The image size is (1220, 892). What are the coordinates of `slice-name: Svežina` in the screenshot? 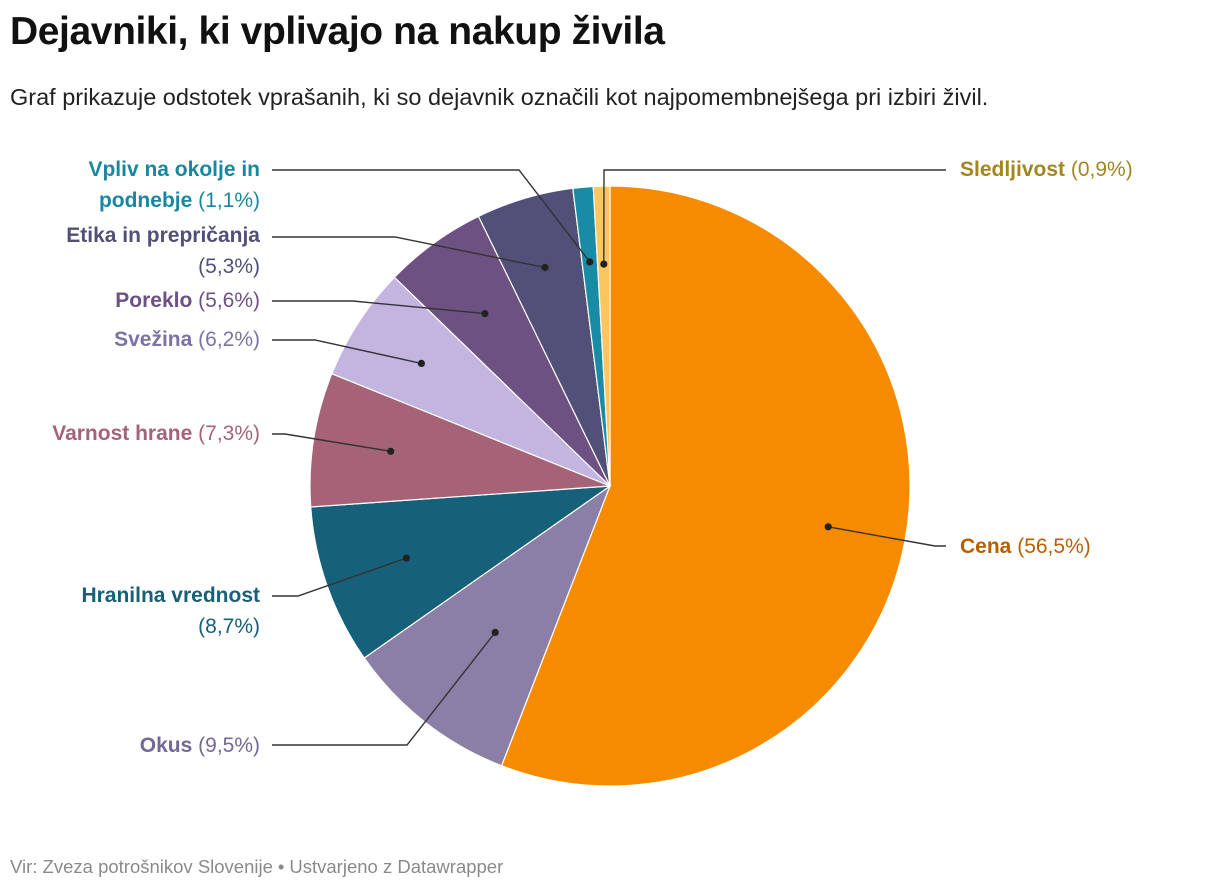 It's located at (153, 339).